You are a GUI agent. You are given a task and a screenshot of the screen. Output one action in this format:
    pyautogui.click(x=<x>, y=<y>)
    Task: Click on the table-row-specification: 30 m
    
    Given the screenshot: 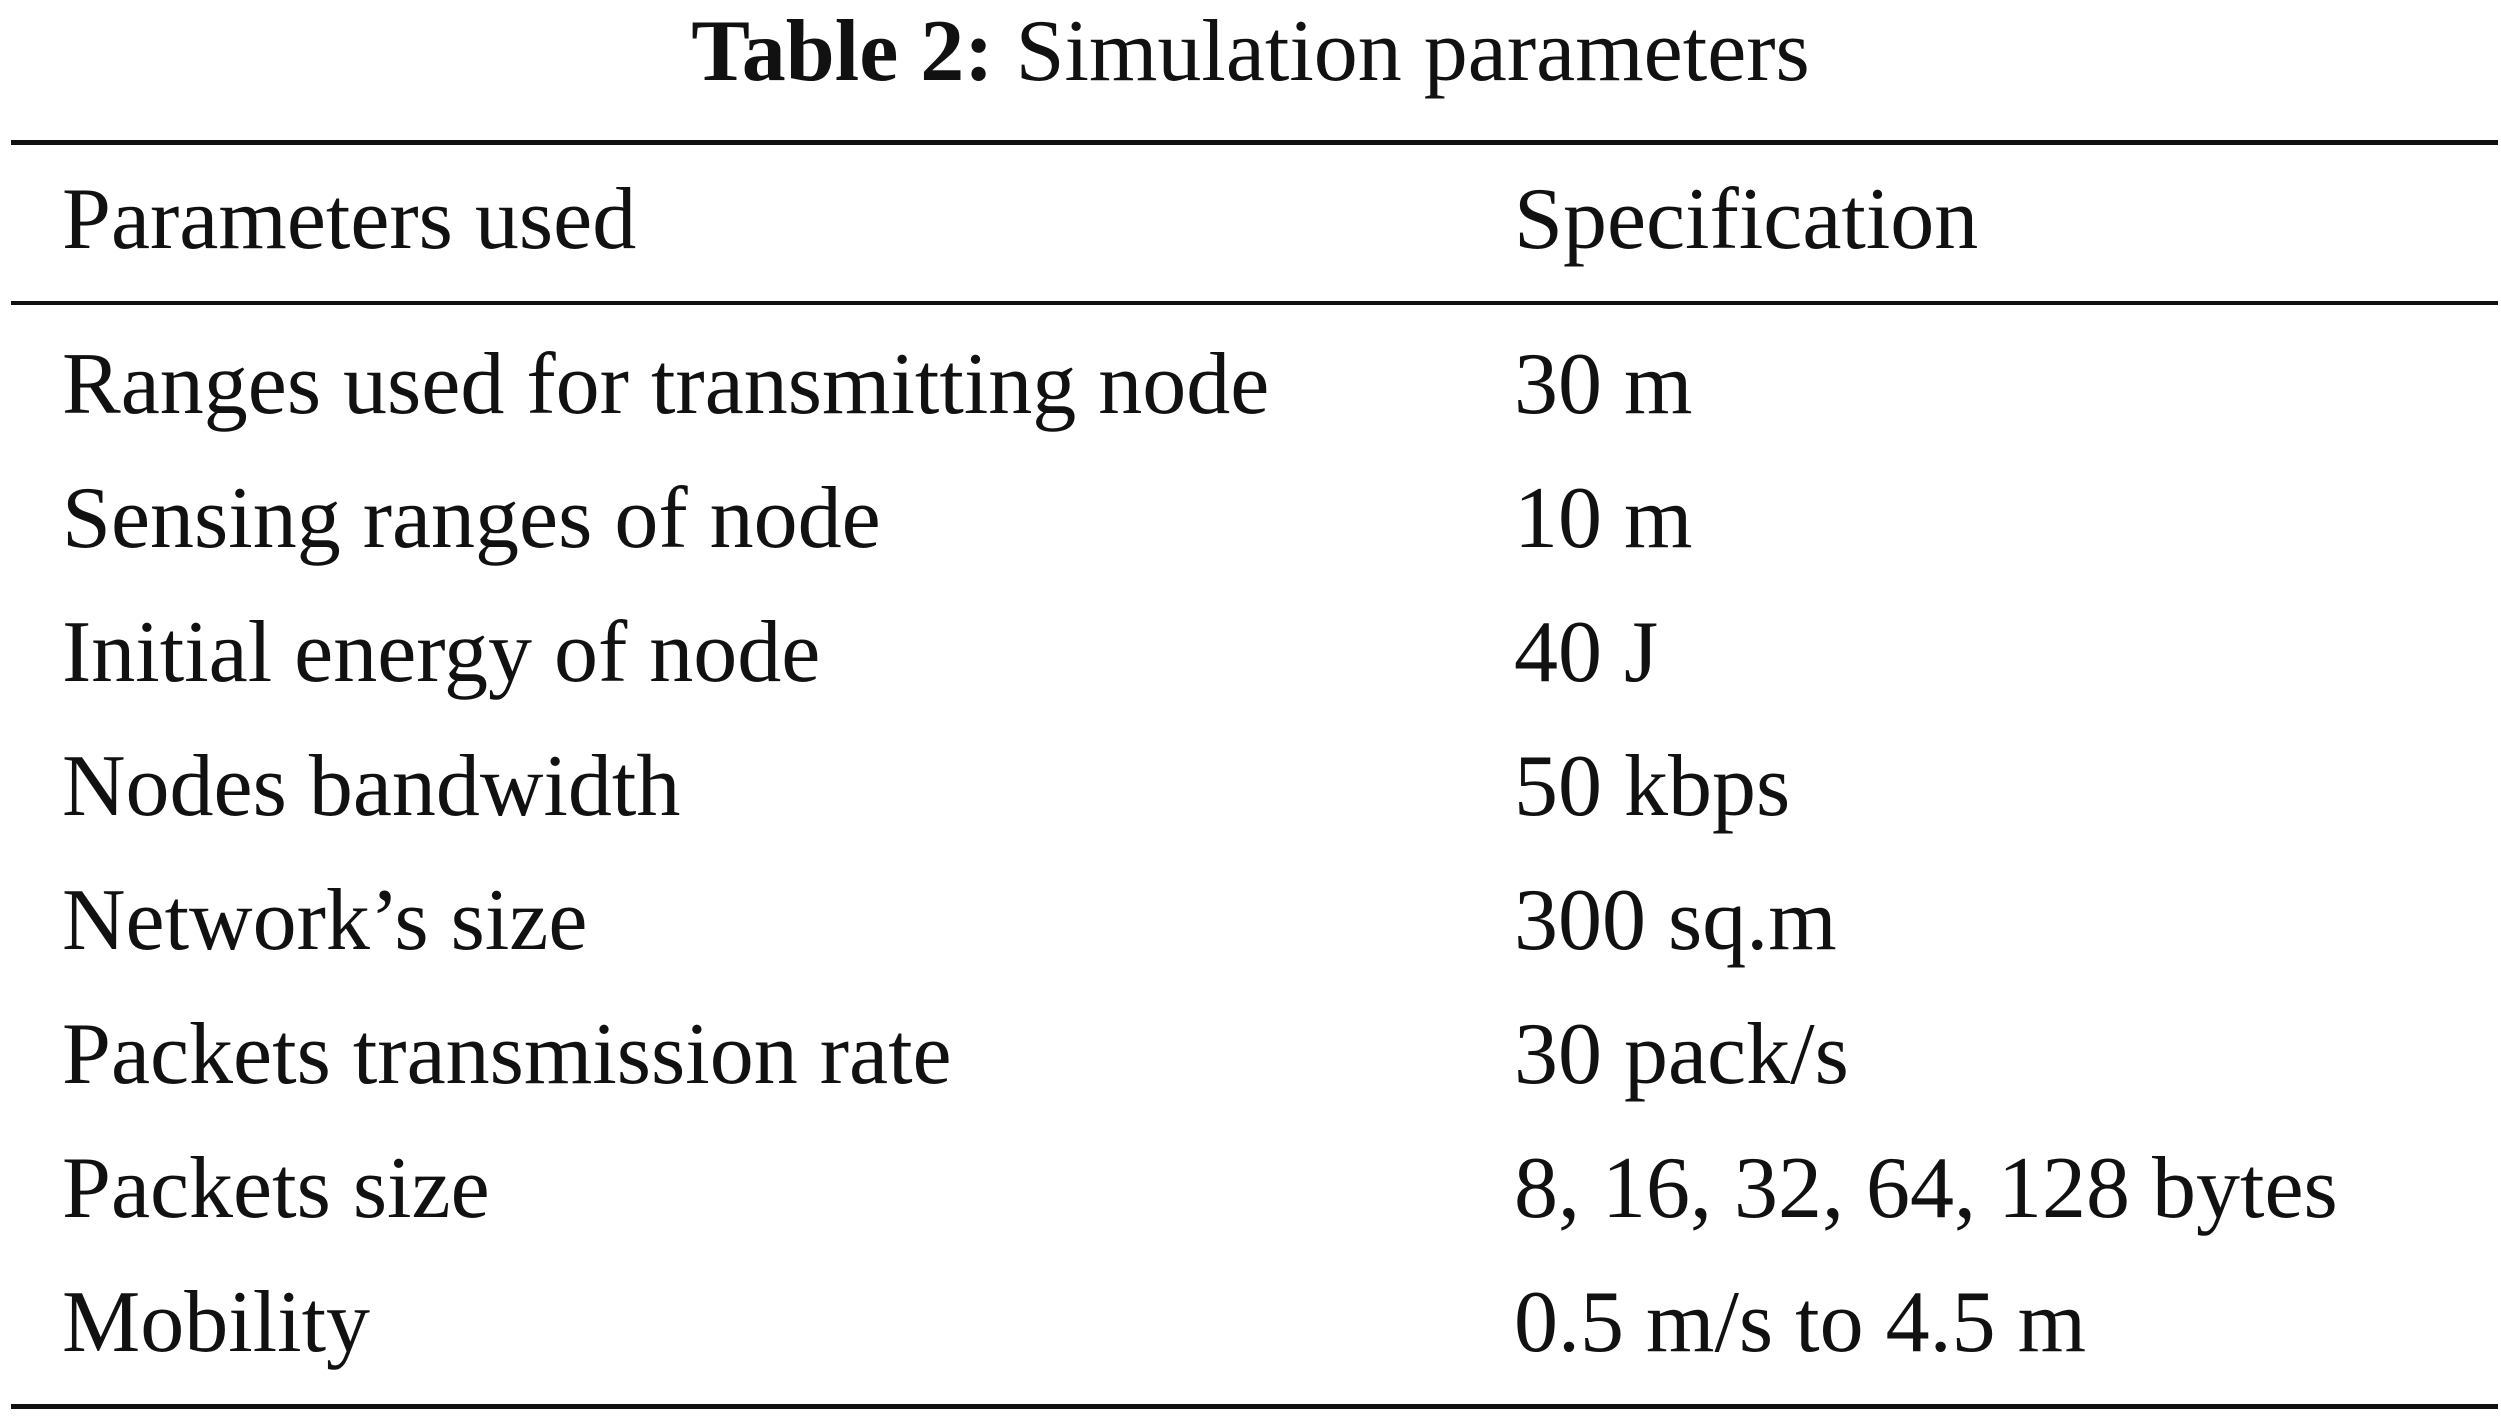 What is the action you would take?
    pyautogui.click(x=1603, y=384)
    